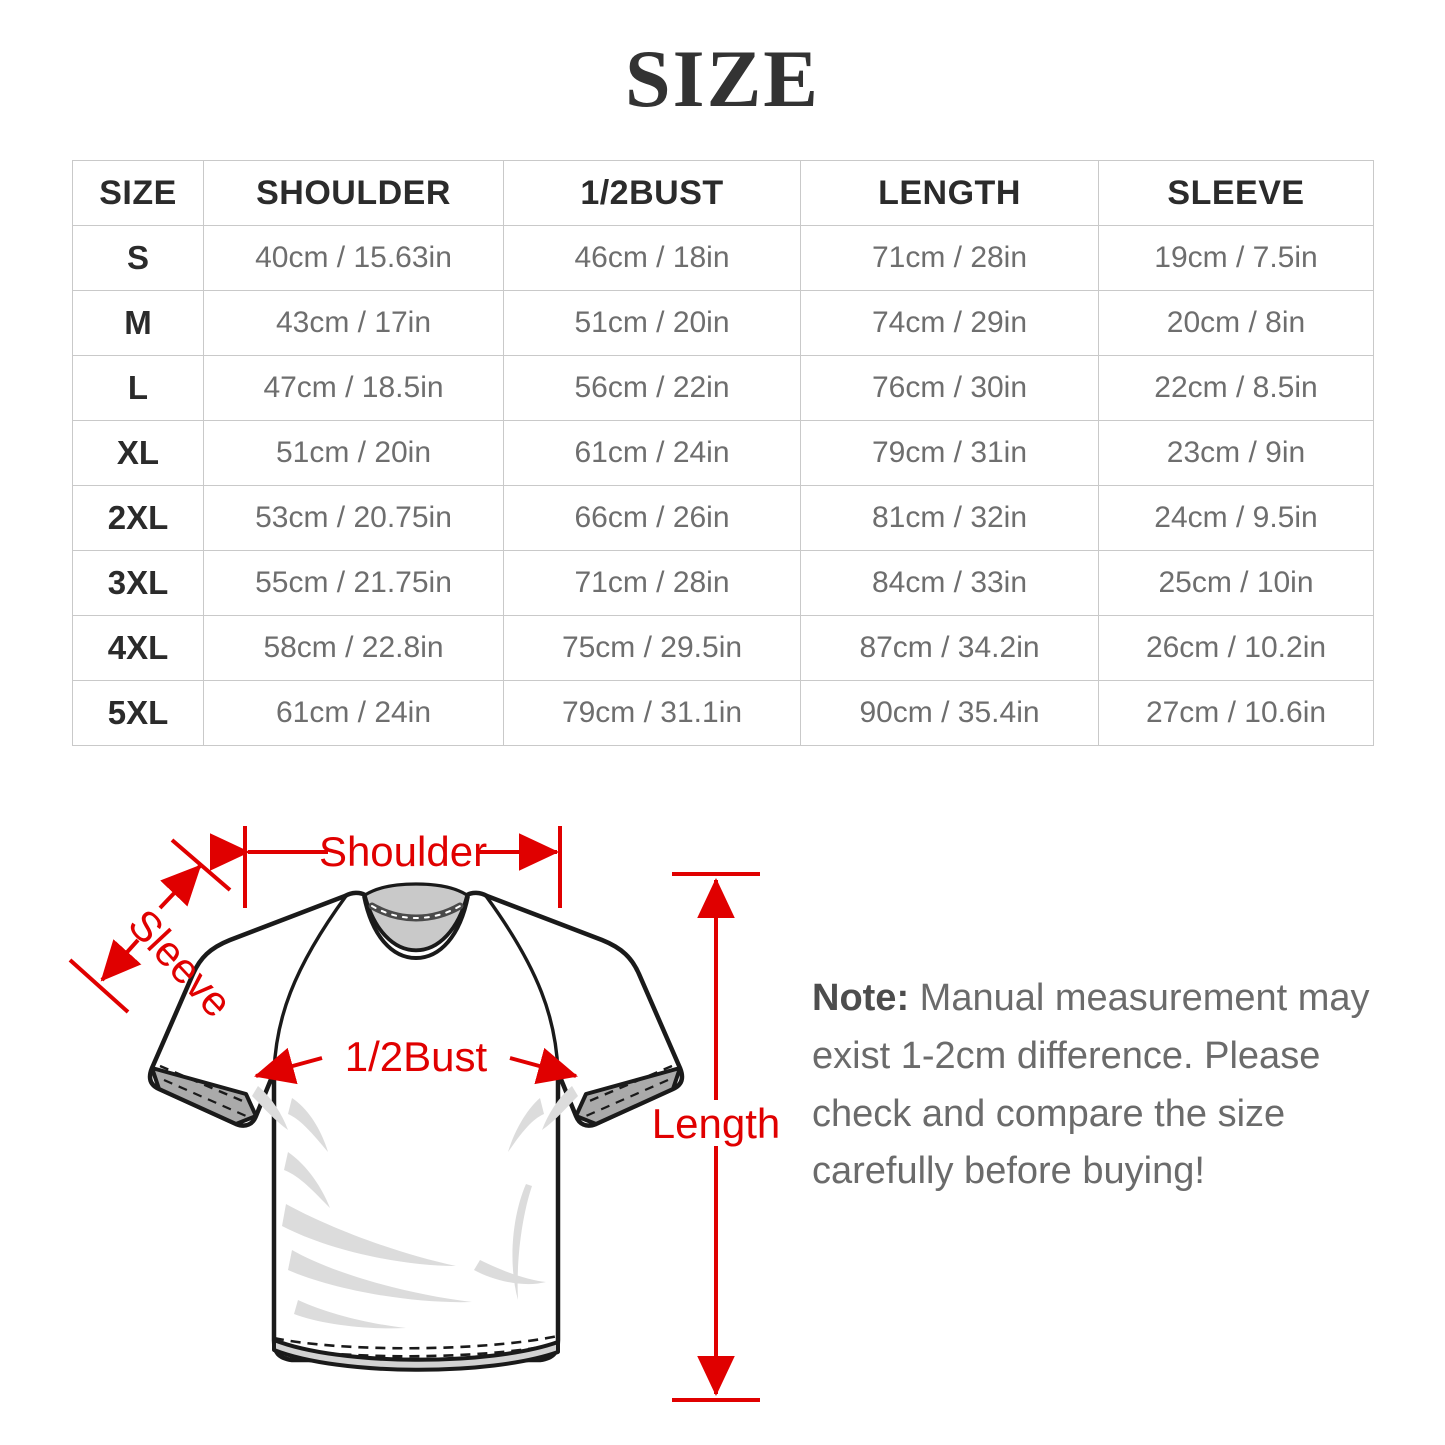 This screenshot has width=1445, height=1445. What do you see at coordinates (138, 323) in the screenshot?
I see `cell-size: M` at bounding box center [138, 323].